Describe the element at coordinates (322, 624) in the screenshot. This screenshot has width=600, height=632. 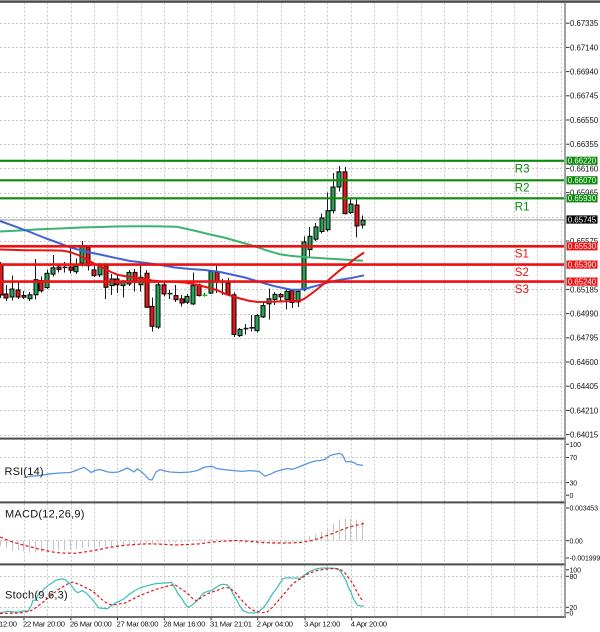
I see `svg-text: 3 Apr 12:00` at that location.